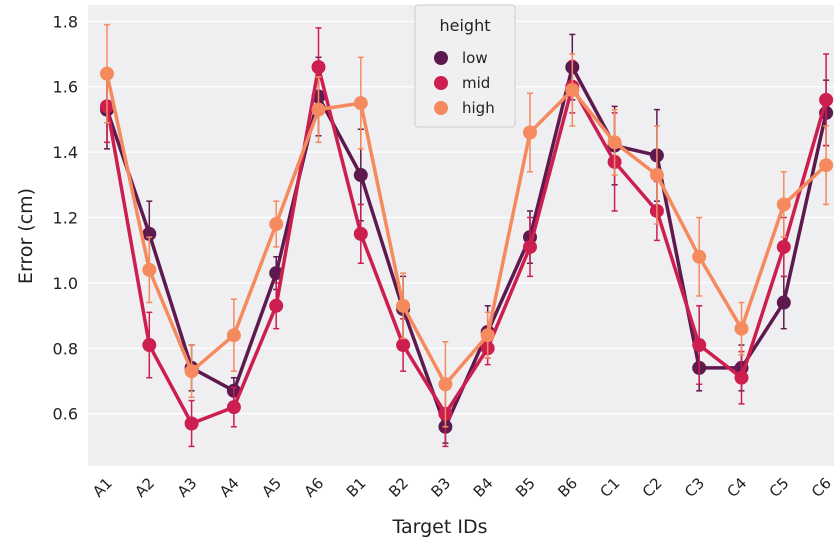  Describe the element at coordinates (483, 487) in the screenshot. I see `x-tick-label: B4` at that location.